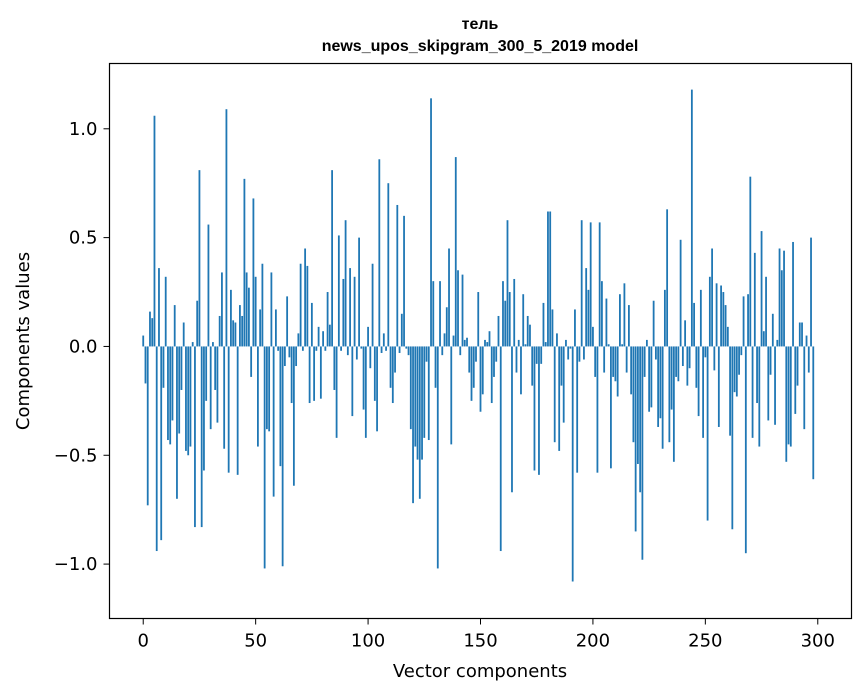  What do you see at coordinates (480, 641) in the screenshot?
I see `x-tick-label: 150` at bounding box center [480, 641].